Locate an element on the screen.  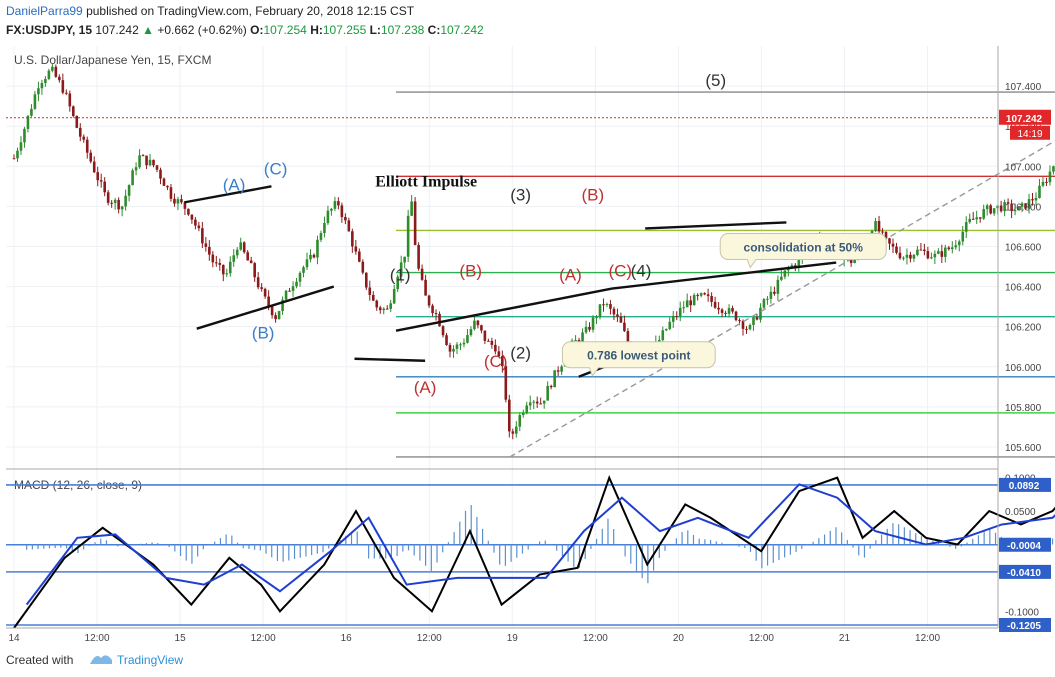
macd-tick: -0.1000 is located at coordinates (1022, 612).